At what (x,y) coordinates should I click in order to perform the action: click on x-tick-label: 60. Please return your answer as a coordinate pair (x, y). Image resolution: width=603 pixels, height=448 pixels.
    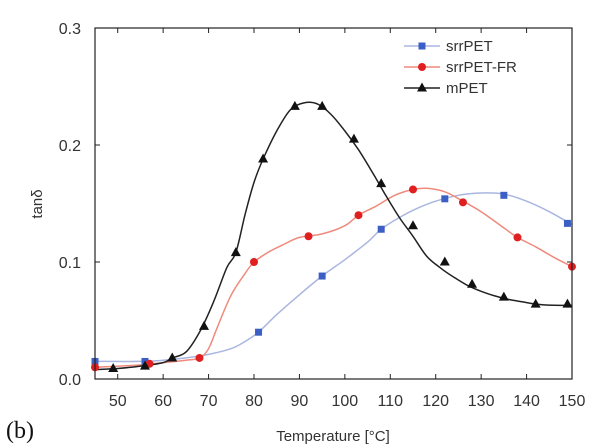
    Looking at the image, I should click on (163, 401).